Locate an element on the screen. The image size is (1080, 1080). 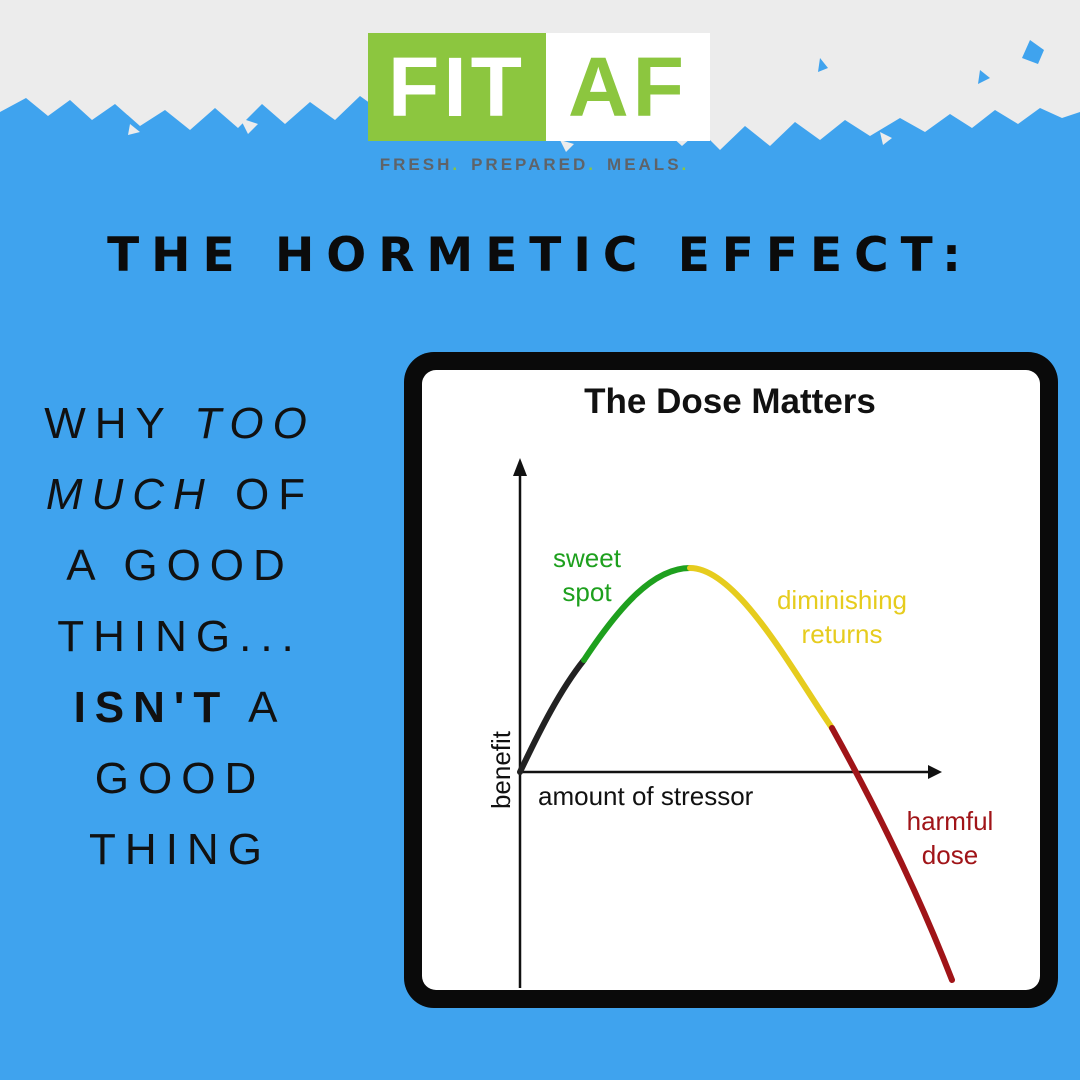
tagline-word-meals: MEALS is located at coordinates (644, 164).